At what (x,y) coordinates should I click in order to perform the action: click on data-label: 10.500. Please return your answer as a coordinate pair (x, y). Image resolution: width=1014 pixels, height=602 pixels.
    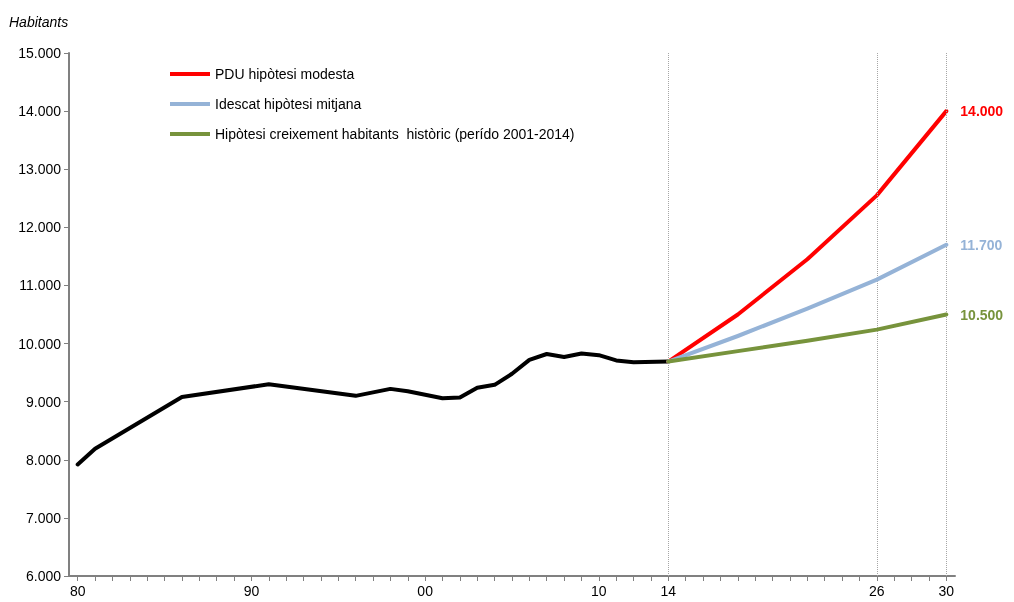
    Looking at the image, I should click on (982, 314).